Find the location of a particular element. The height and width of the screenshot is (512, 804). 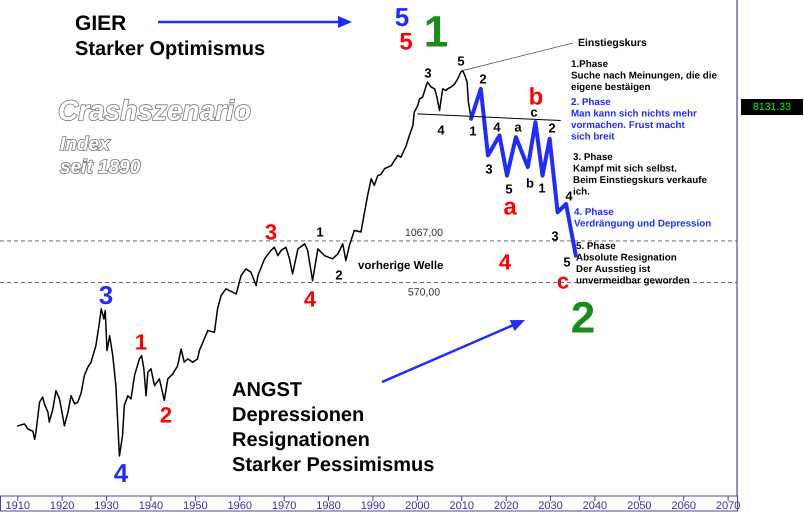

annotation: 2. Phase Man kann sich nichts mehr vormachen. Frust macht sich breit is located at coordinates (634, 119).